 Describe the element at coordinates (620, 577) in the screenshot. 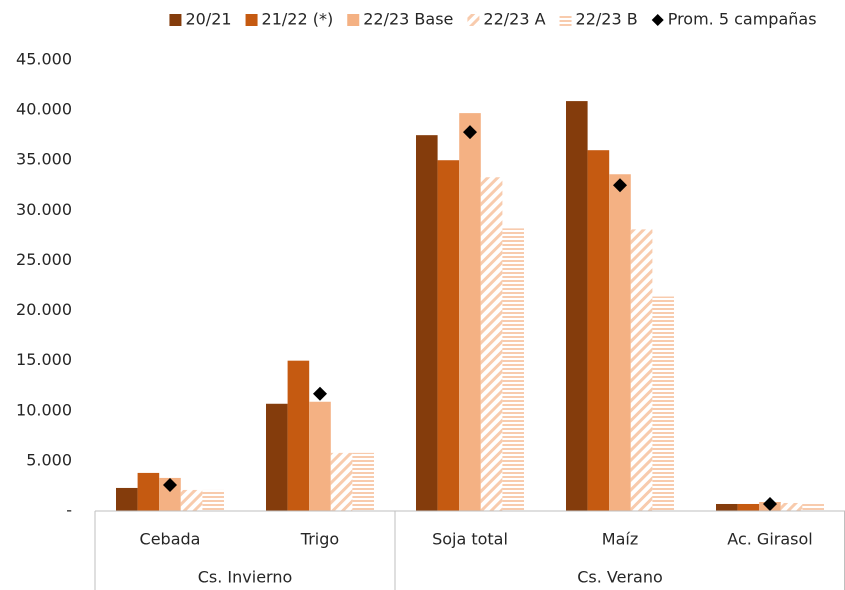

I see `group-label: Cs. Verano` at that location.